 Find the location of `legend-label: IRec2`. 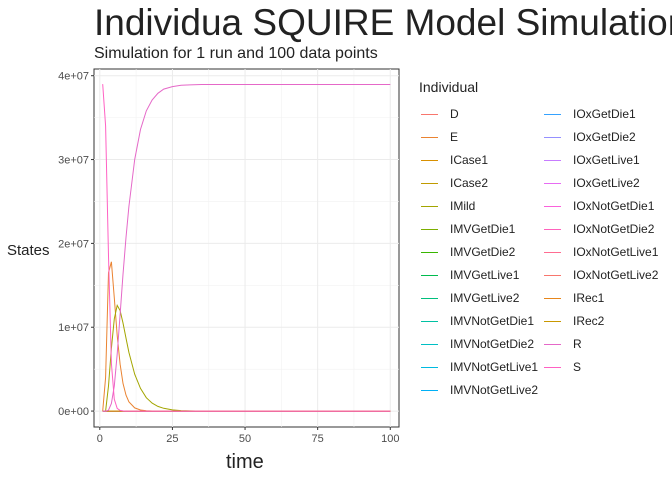

legend-label: IRec2 is located at coordinates (589, 321).